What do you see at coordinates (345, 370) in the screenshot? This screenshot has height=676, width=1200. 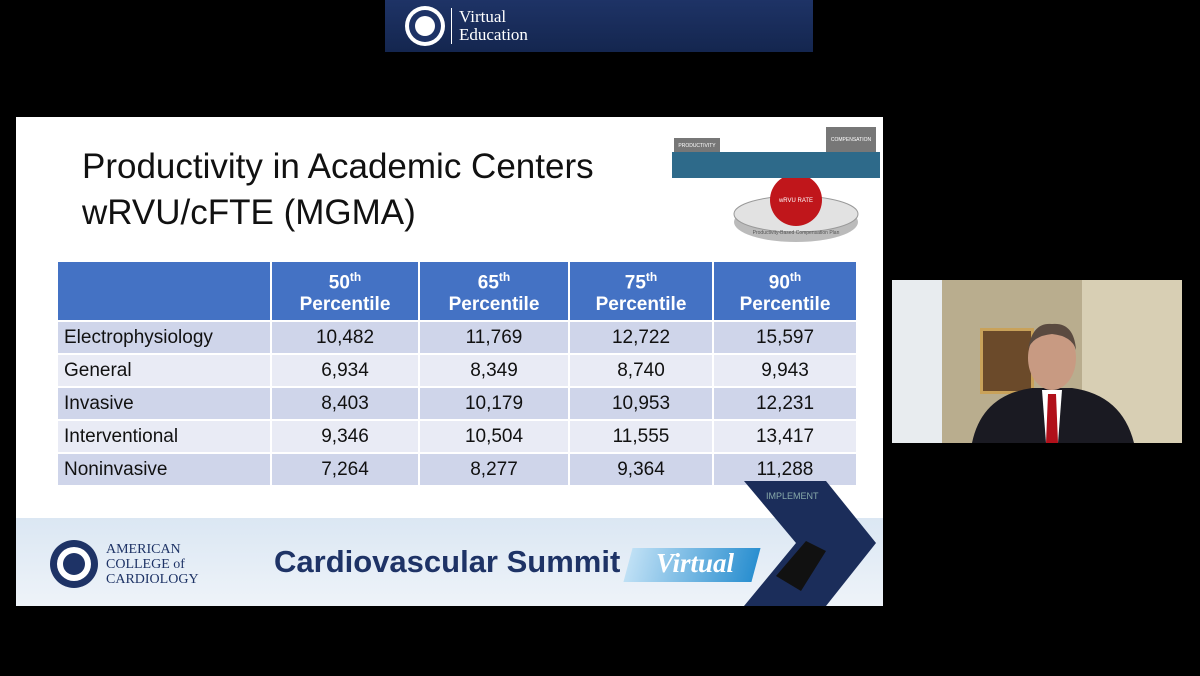 I see `value-cell: 6,934` at bounding box center [345, 370].